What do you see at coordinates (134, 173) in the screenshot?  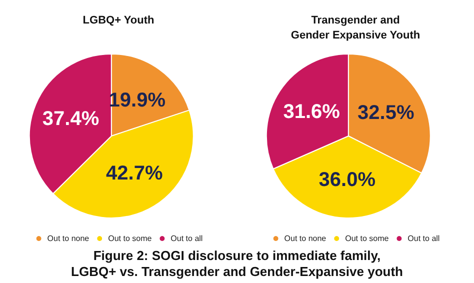 I see `data-label: 42.7%` at bounding box center [134, 173].